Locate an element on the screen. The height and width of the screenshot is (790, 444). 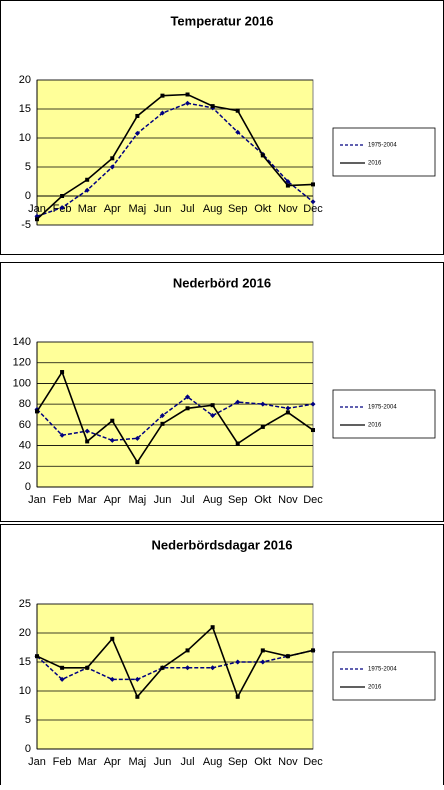
y-tick-label: 140 is located at coordinates (22, 342).